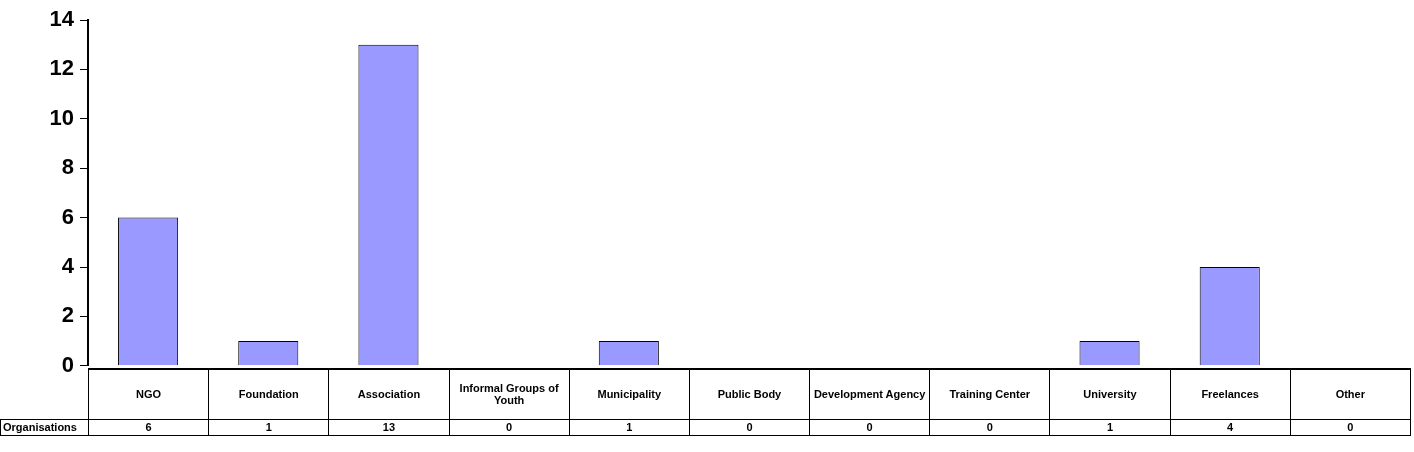 The image size is (1414, 452). I want to click on x-tick-label: Training Center, so click(989, 394).